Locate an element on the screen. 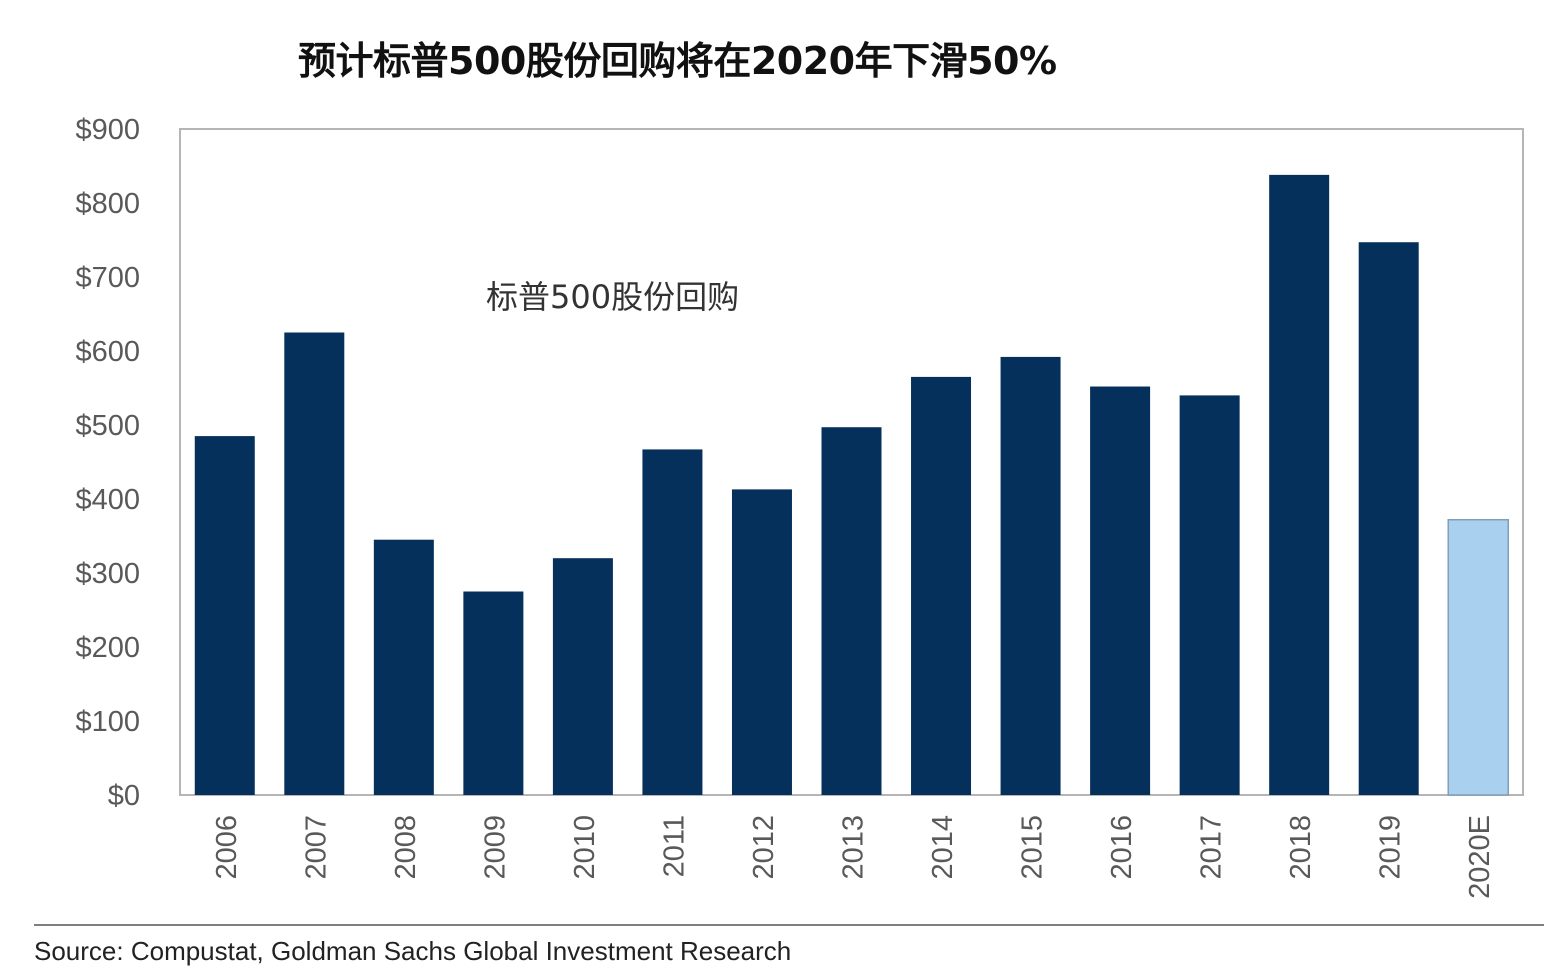 The image size is (1545, 973). chart-title: 预计标普500股份回购将在2020年下滑50% is located at coordinates (677, 61).